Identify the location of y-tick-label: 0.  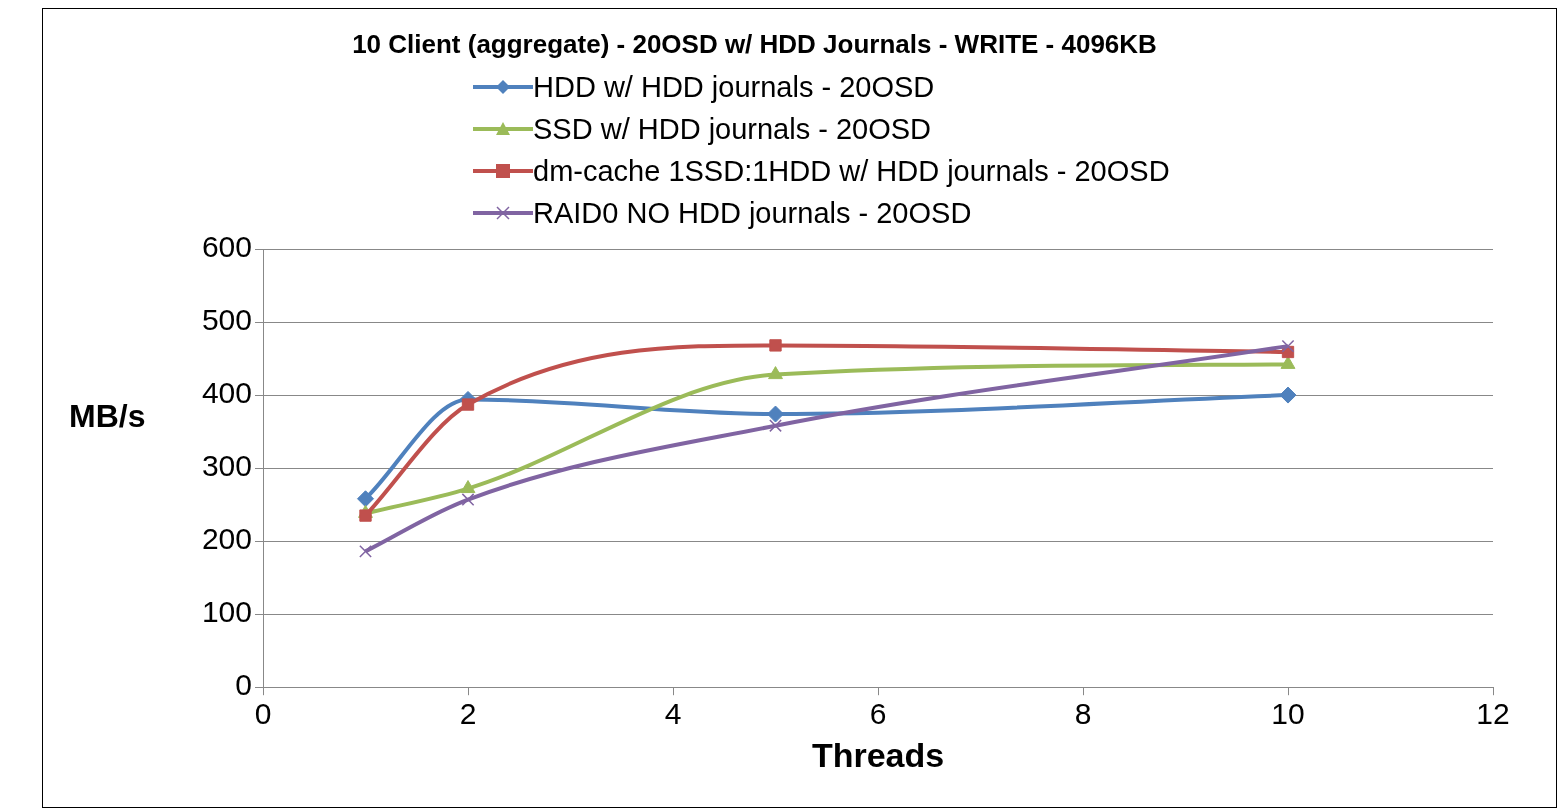
(243, 685).